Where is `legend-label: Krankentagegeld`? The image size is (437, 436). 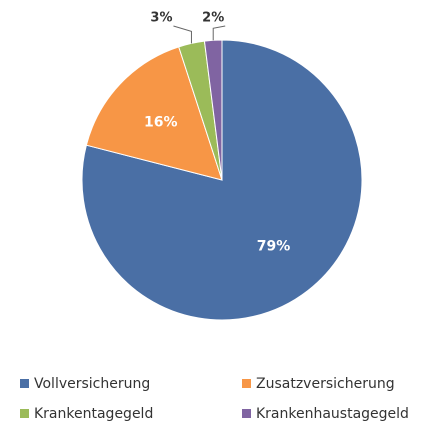 legend-label: Krankentagegeld is located at coordinates (93, 414).